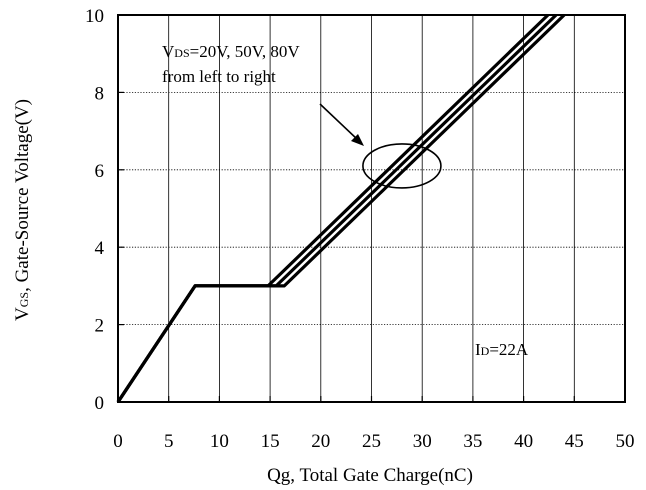 The image size is (646, 490). Describe the element at coordinates (94, 16) in the screenshot. I see `y-tick-label: 10` at that location.